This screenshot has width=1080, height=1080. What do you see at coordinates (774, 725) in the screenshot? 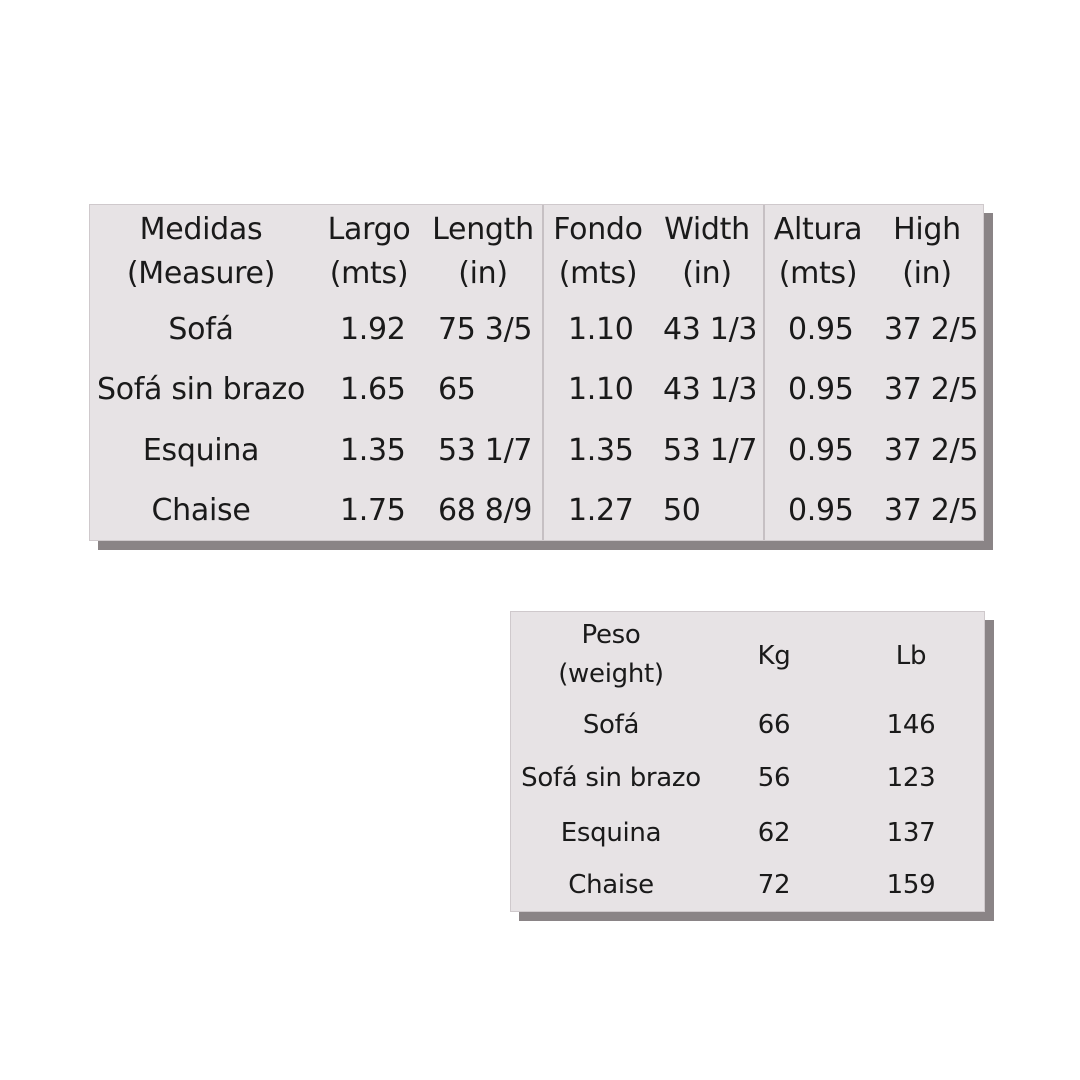
I see `cell-kg: 66` at bounding box center [774, 725].